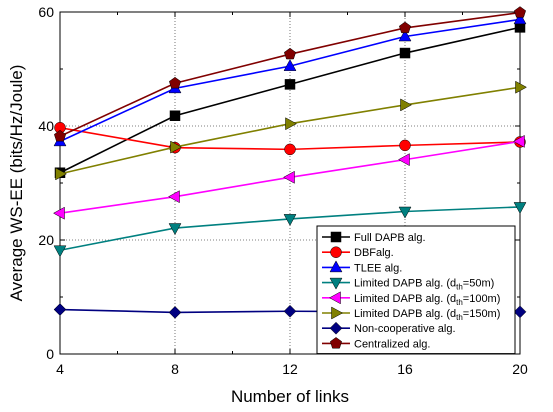  I want to click on legend-label: Non-cooperative alg., so click(405, 329).